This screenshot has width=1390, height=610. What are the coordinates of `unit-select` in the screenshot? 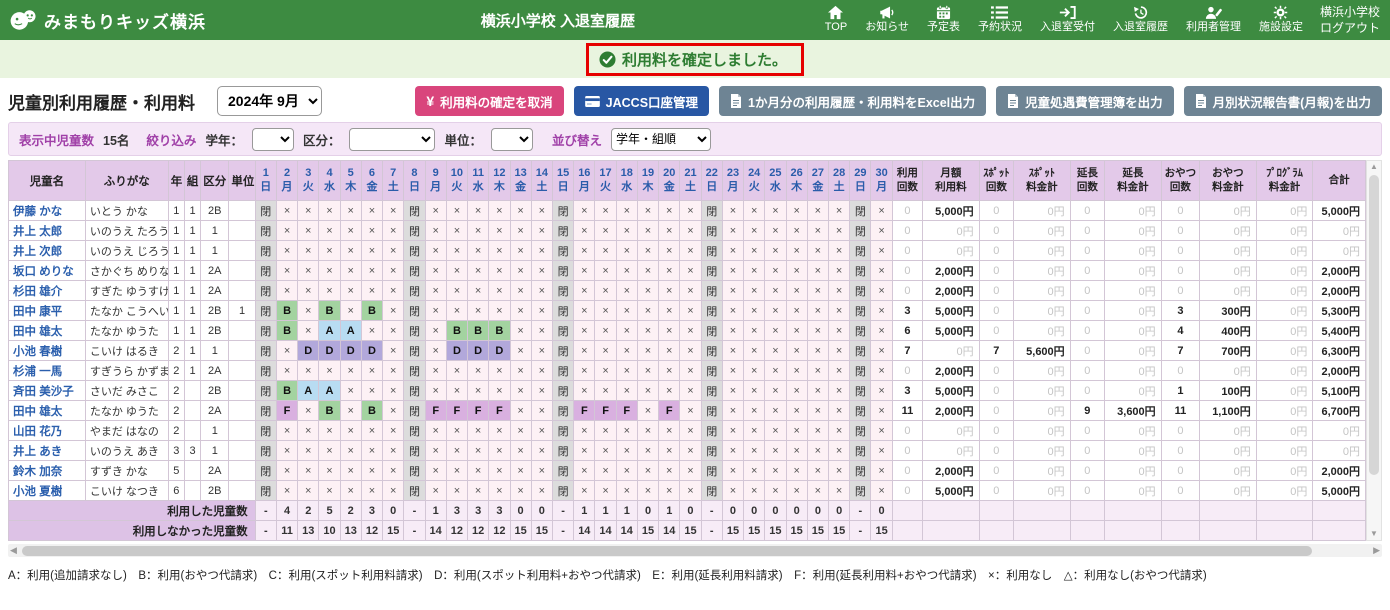 It's located at (511, 139).